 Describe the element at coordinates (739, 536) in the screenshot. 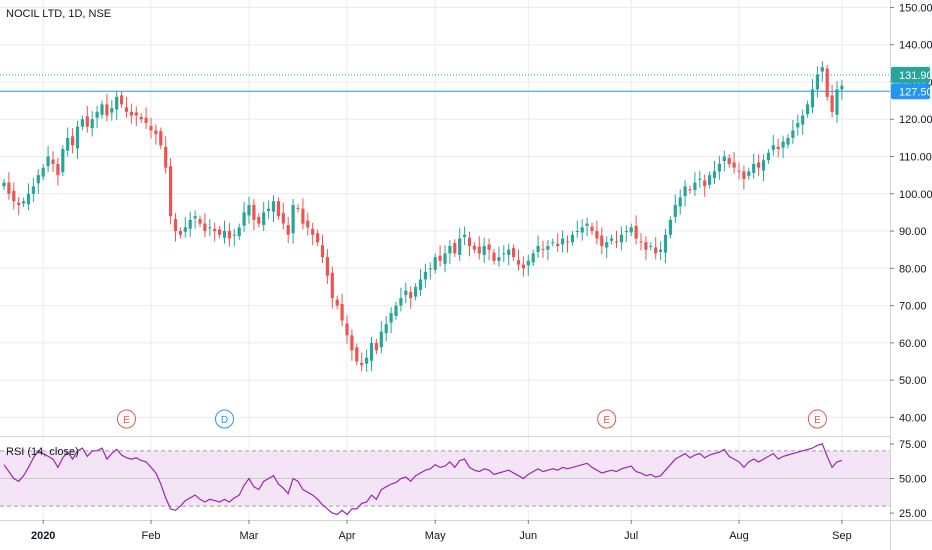

I see `time-tick-label: Aug` at that location.